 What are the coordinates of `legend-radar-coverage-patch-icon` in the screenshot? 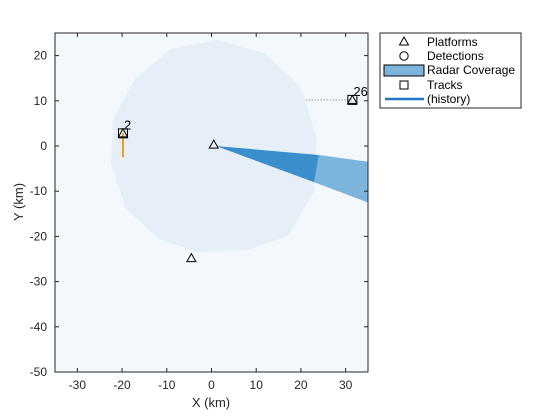 It's located at (404, 70).